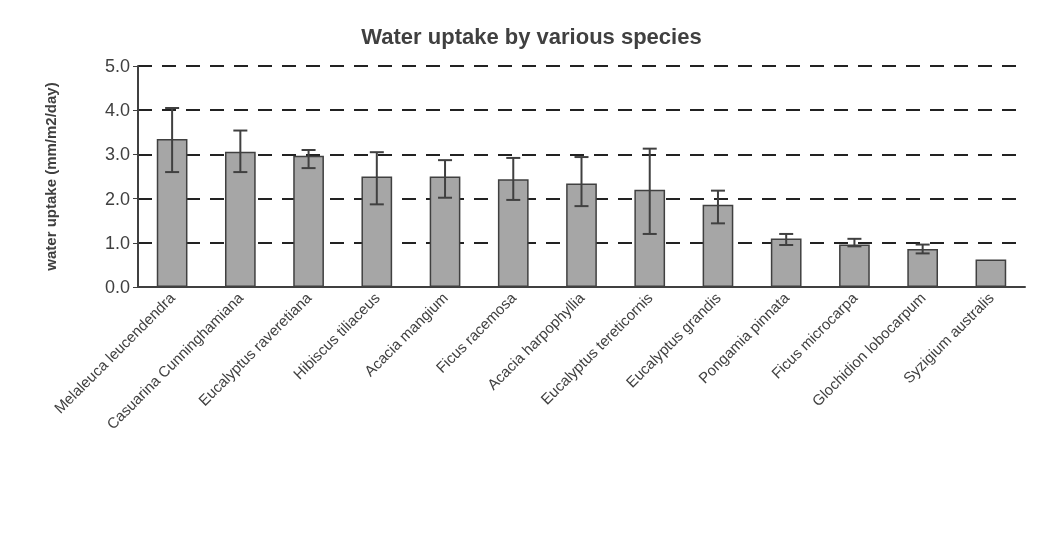 This screenshot has width=1063, height=550. Describe the element at coordinates (117, 242) in the screenshot. I see `y-tick-label: 1.0` at that location.